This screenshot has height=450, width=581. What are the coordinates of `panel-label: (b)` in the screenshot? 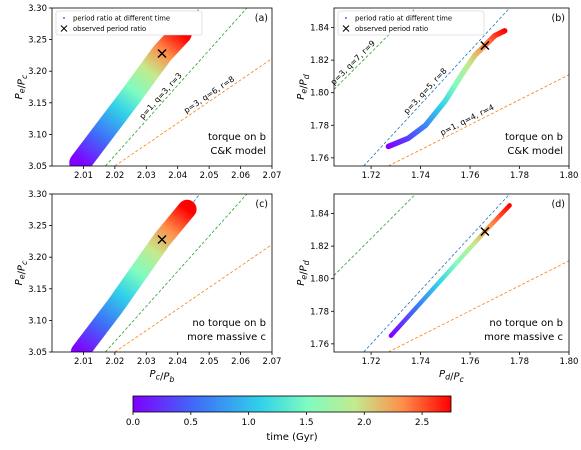 It's located at (558, 18).